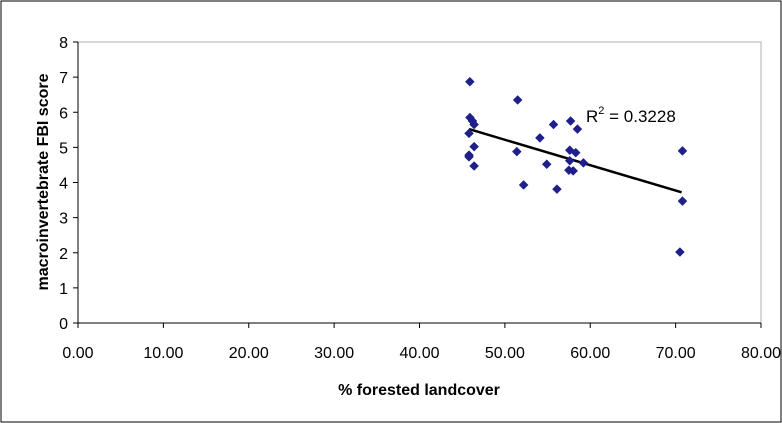 This screenshot has width=782, height=423. Describe the element at coordinates (163, 353) in the screenshot. I see `x-tick-label: 10.00` at that location.